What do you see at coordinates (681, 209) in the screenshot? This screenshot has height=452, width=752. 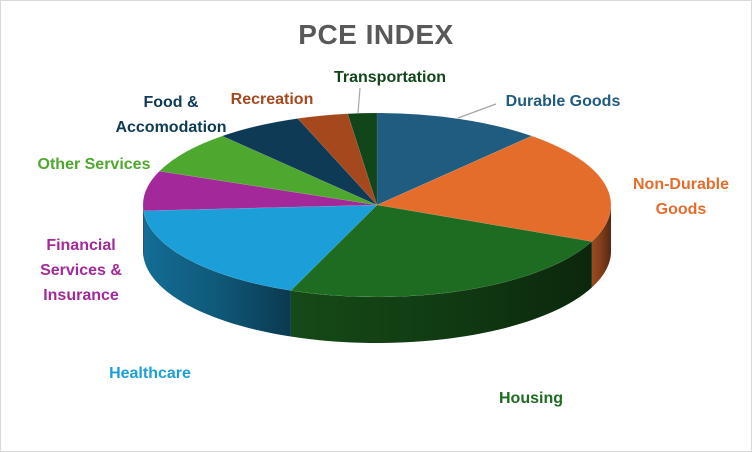 I see `label-line: Goods` at bounding box center [681, 209].